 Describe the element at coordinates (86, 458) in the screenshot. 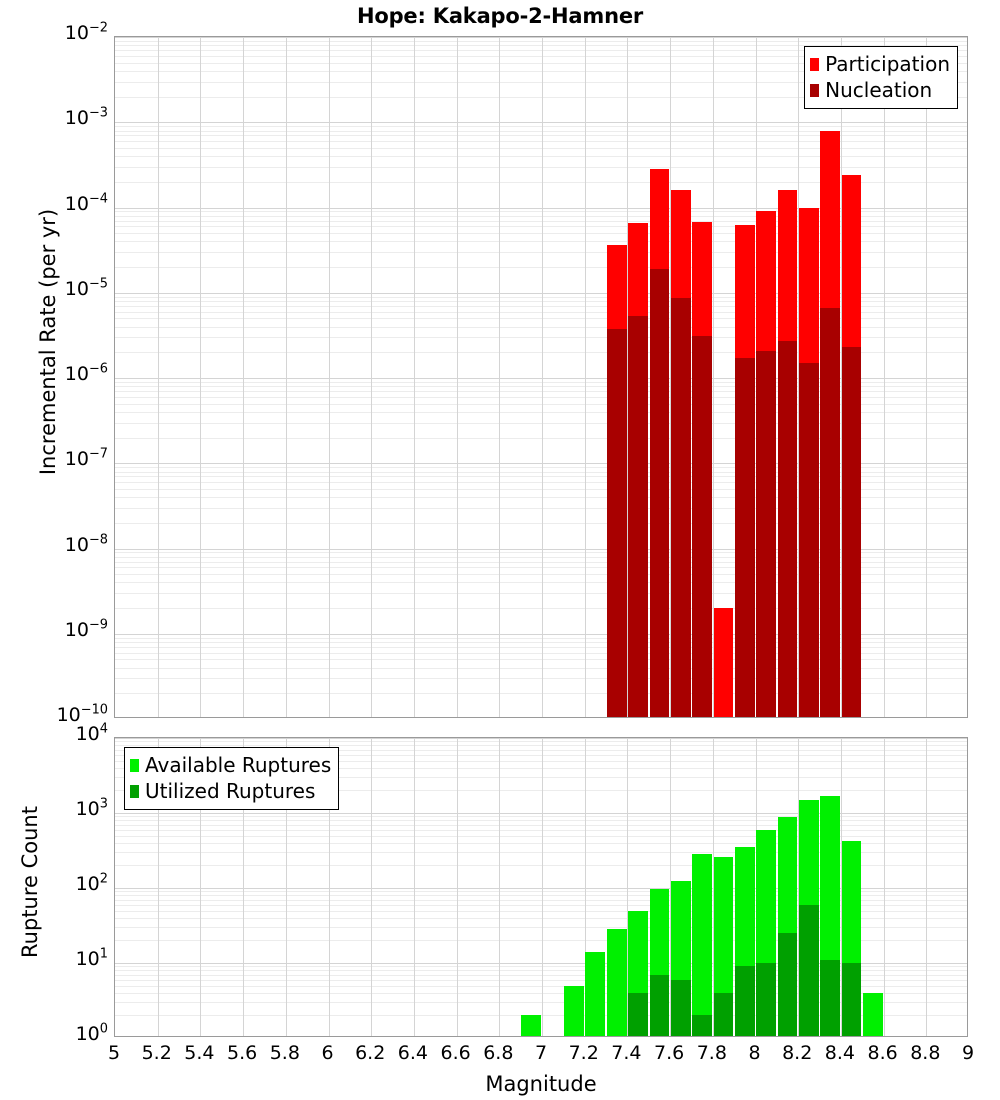

I see `y-tick-label: 10⁻⁷` at that location.